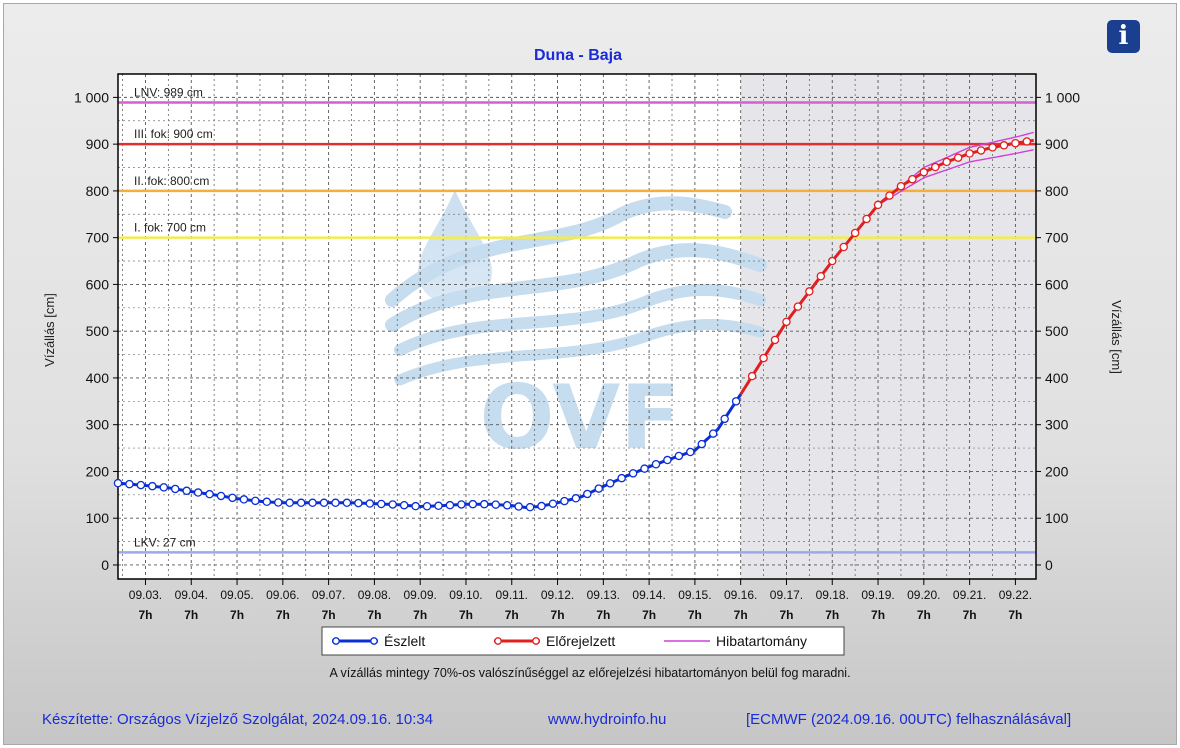 Image resolution: width=1180 pixels, height=748 pixels. What do you see at coordinates (98, 284) in the screenshot?
I see `y-tick-label-left: 600` at bounding box center [98, 284].